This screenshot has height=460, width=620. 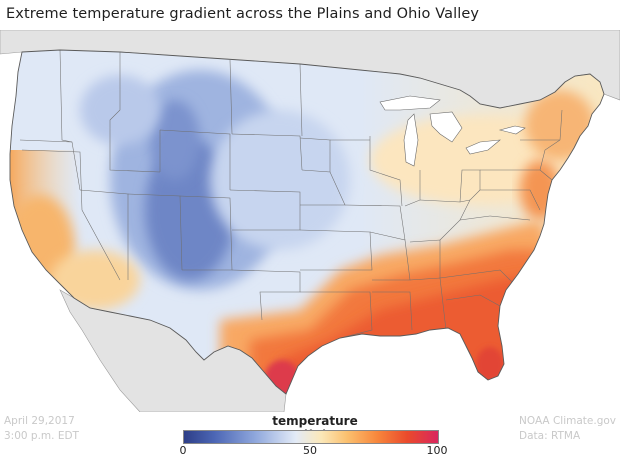 I want to click on gulf-coast-water, so click(x=403, y=370).